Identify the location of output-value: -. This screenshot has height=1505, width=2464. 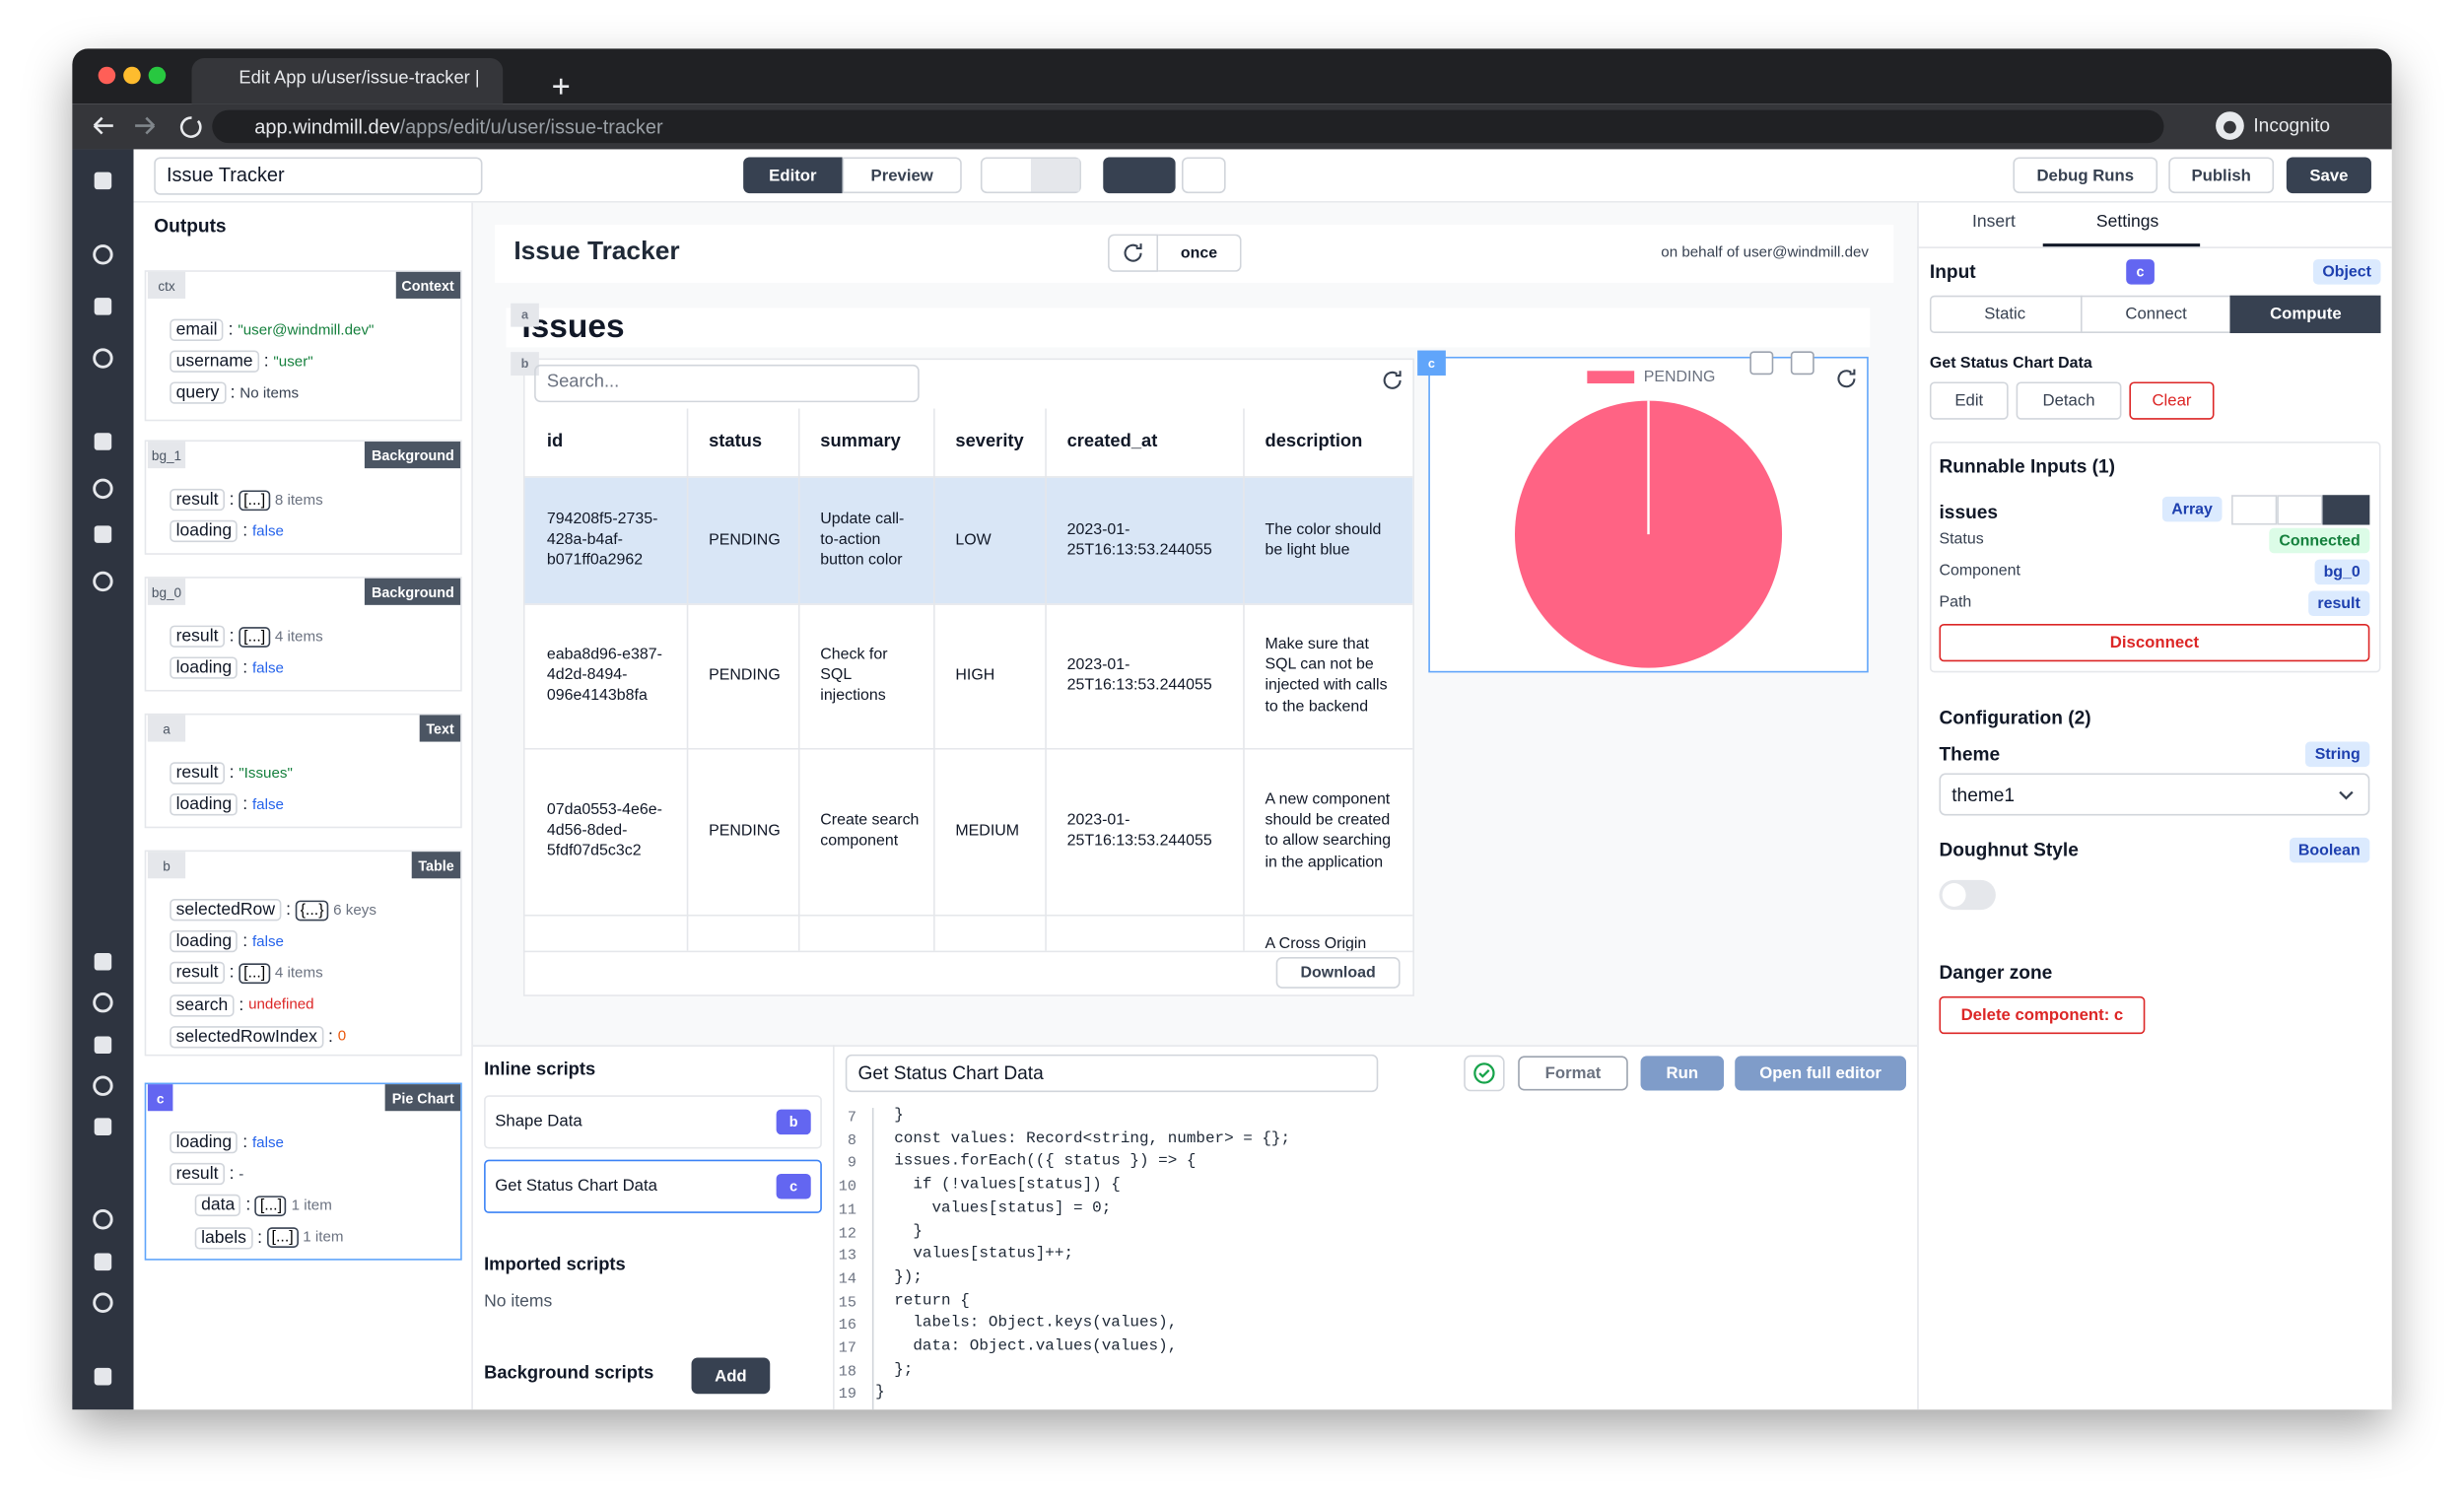
(241, 1174).